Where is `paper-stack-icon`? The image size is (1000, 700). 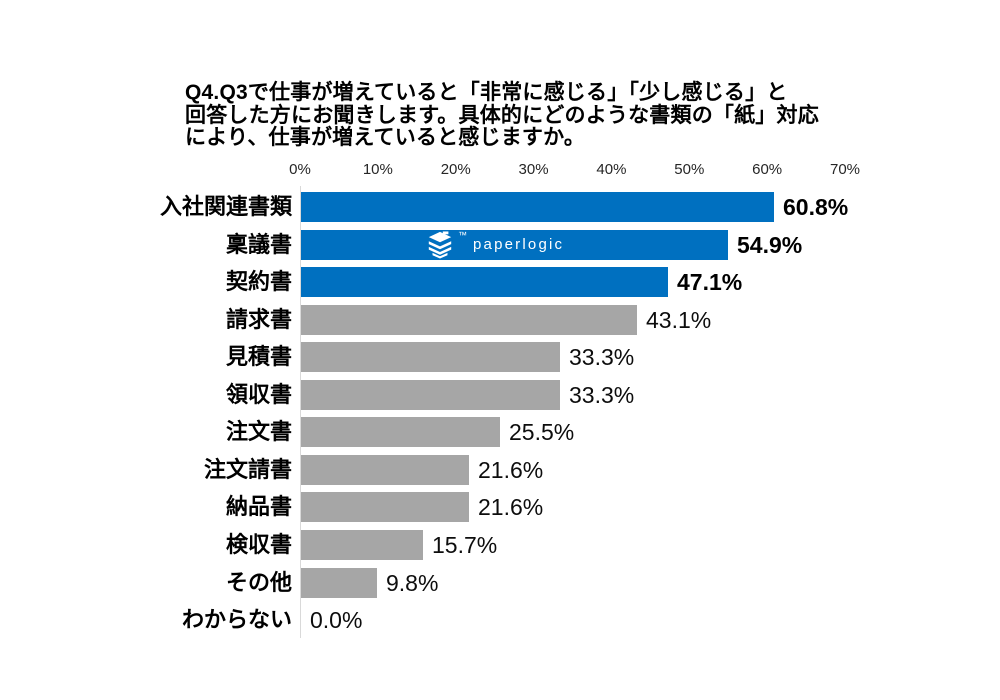 paper-stack-icon is located at coordinates (440, 244).